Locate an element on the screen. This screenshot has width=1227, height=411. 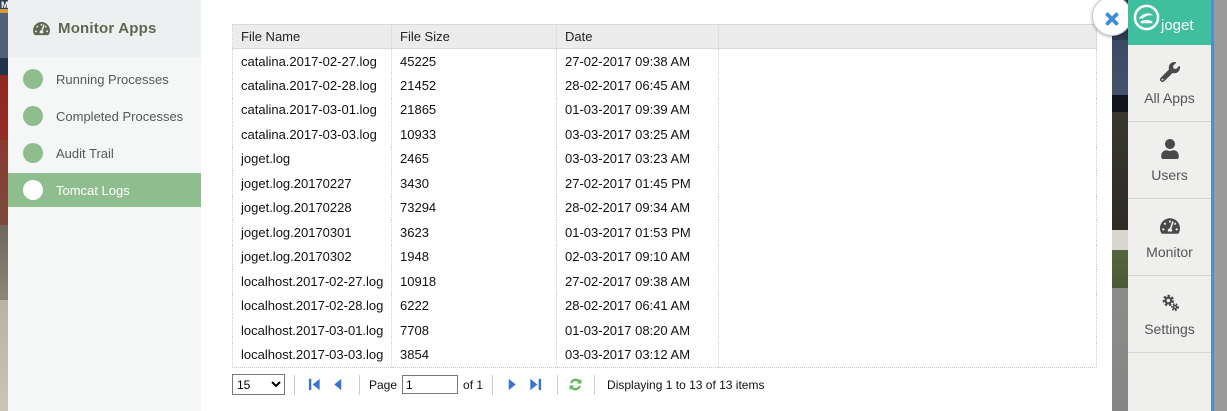
page-size-select: 15 is located at coordinates (258, 384).